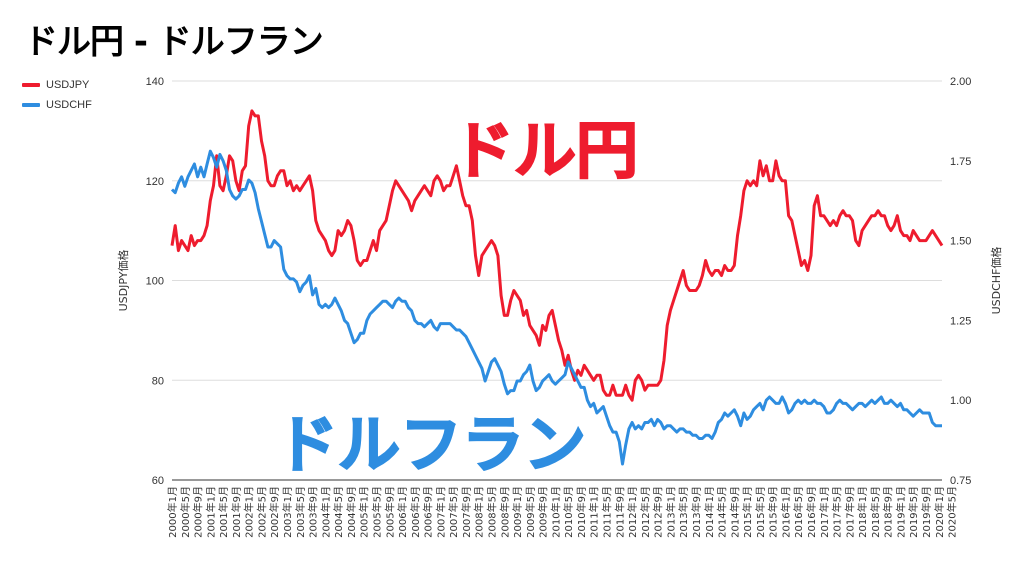 The image size is (1024, 566). I want to click on x-tick-label: 2005年1月, so click(364, 512).